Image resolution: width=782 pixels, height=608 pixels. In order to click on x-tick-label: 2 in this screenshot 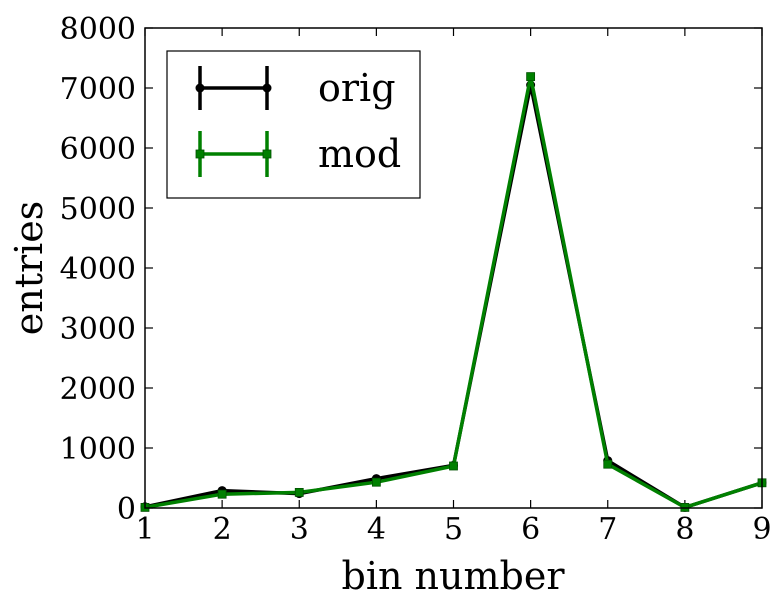, I will do `click(222, 529)`.